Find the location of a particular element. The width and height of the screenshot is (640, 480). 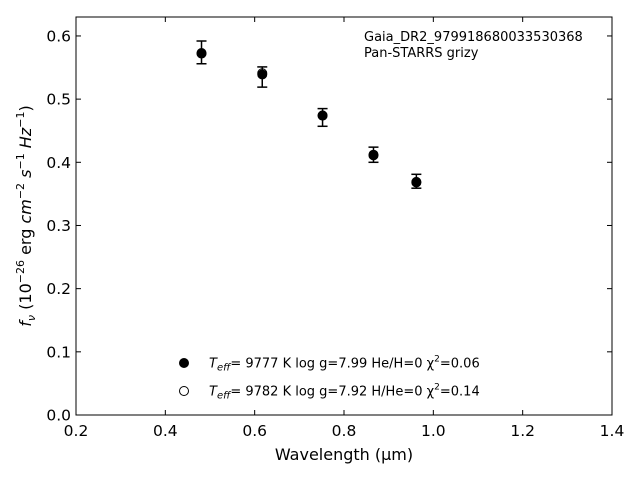

x-tick-labels: 0.2 0.4 0.6 0.8 1.0 1.2 1.4 is located at coordinates (344, 431).